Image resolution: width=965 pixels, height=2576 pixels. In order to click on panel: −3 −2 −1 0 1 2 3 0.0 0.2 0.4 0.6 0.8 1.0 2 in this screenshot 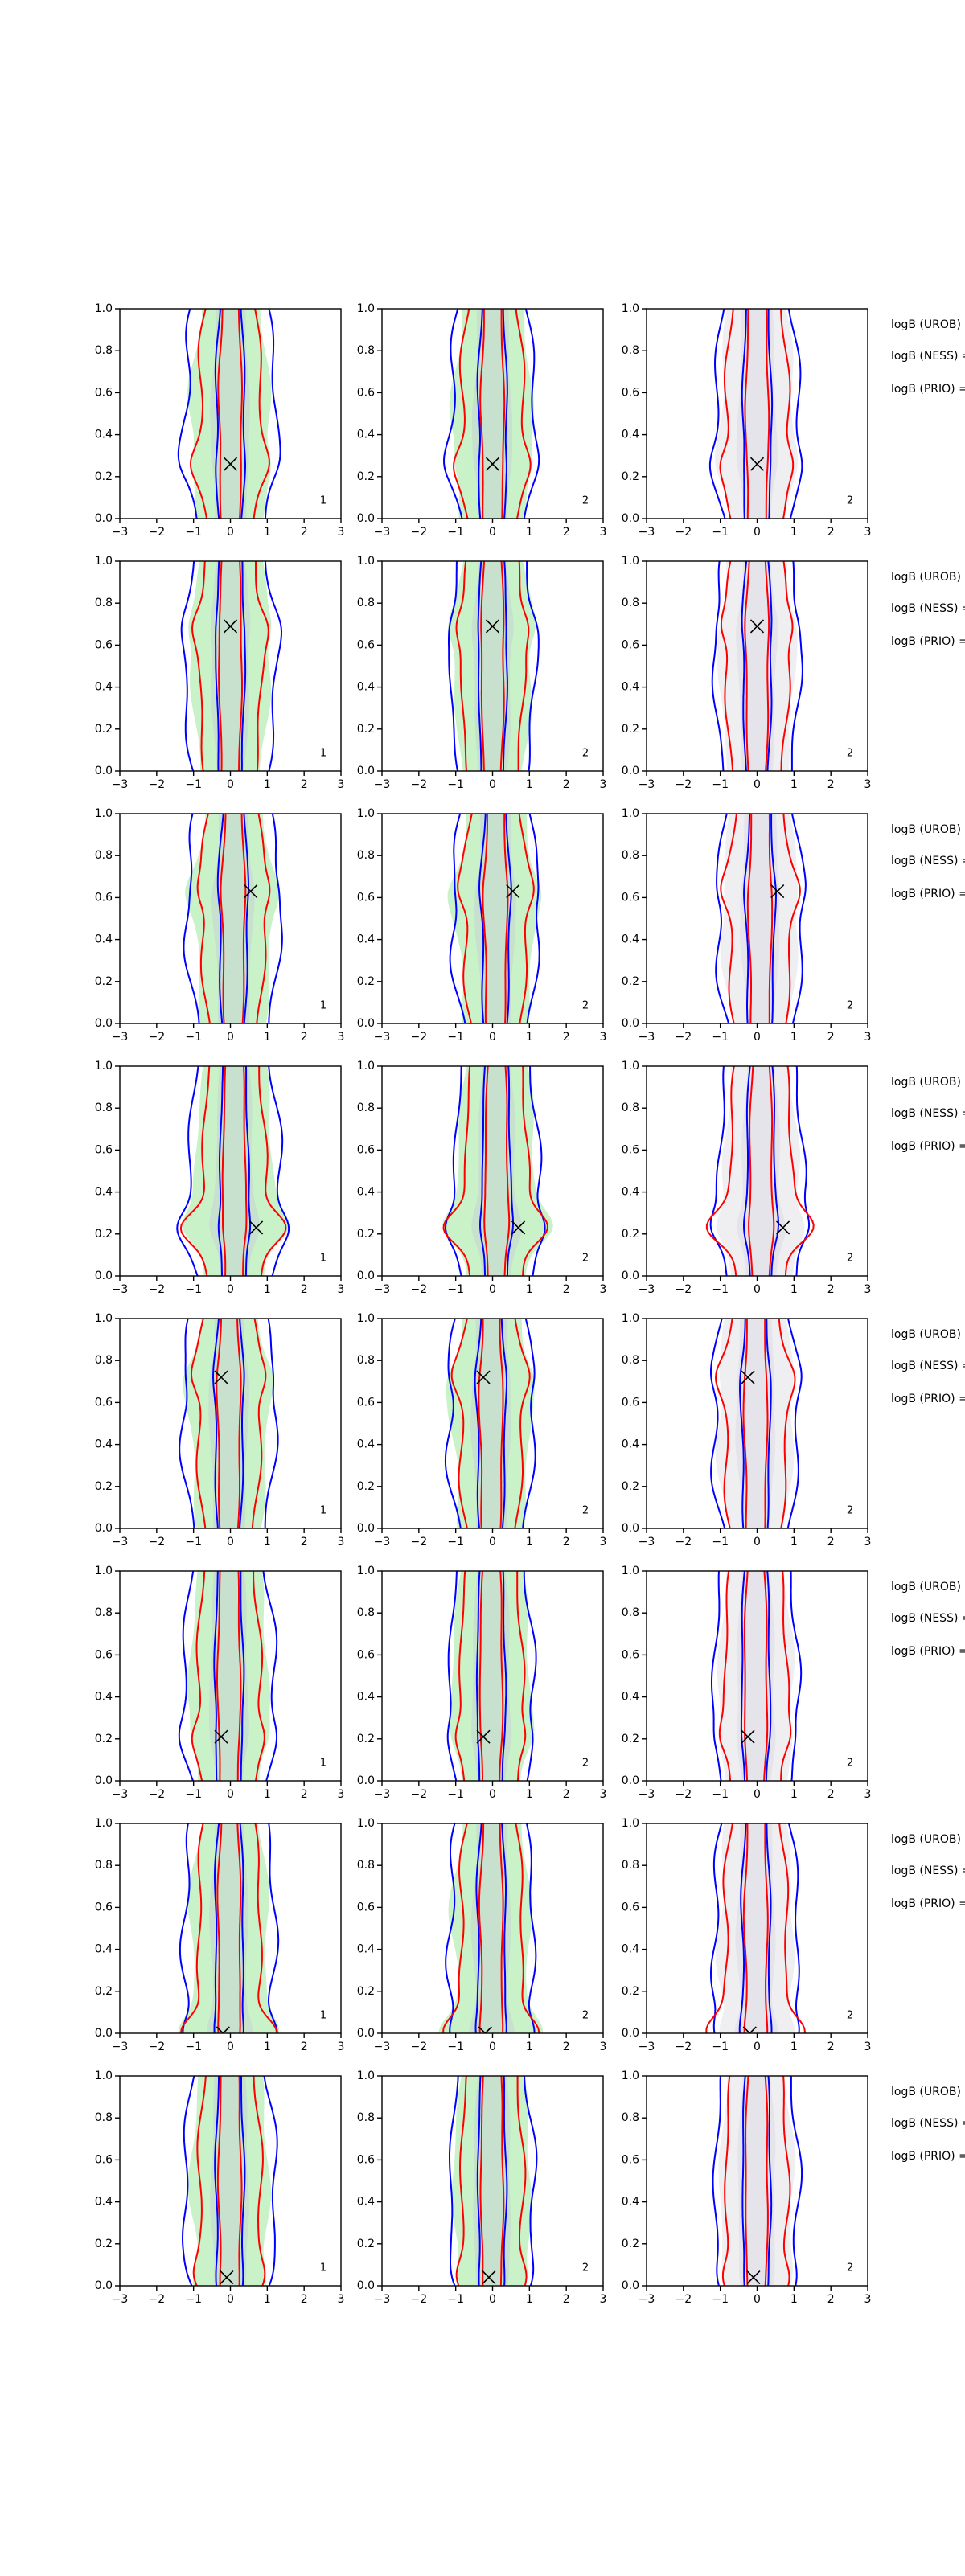, I will do `click(747, 1430)`.